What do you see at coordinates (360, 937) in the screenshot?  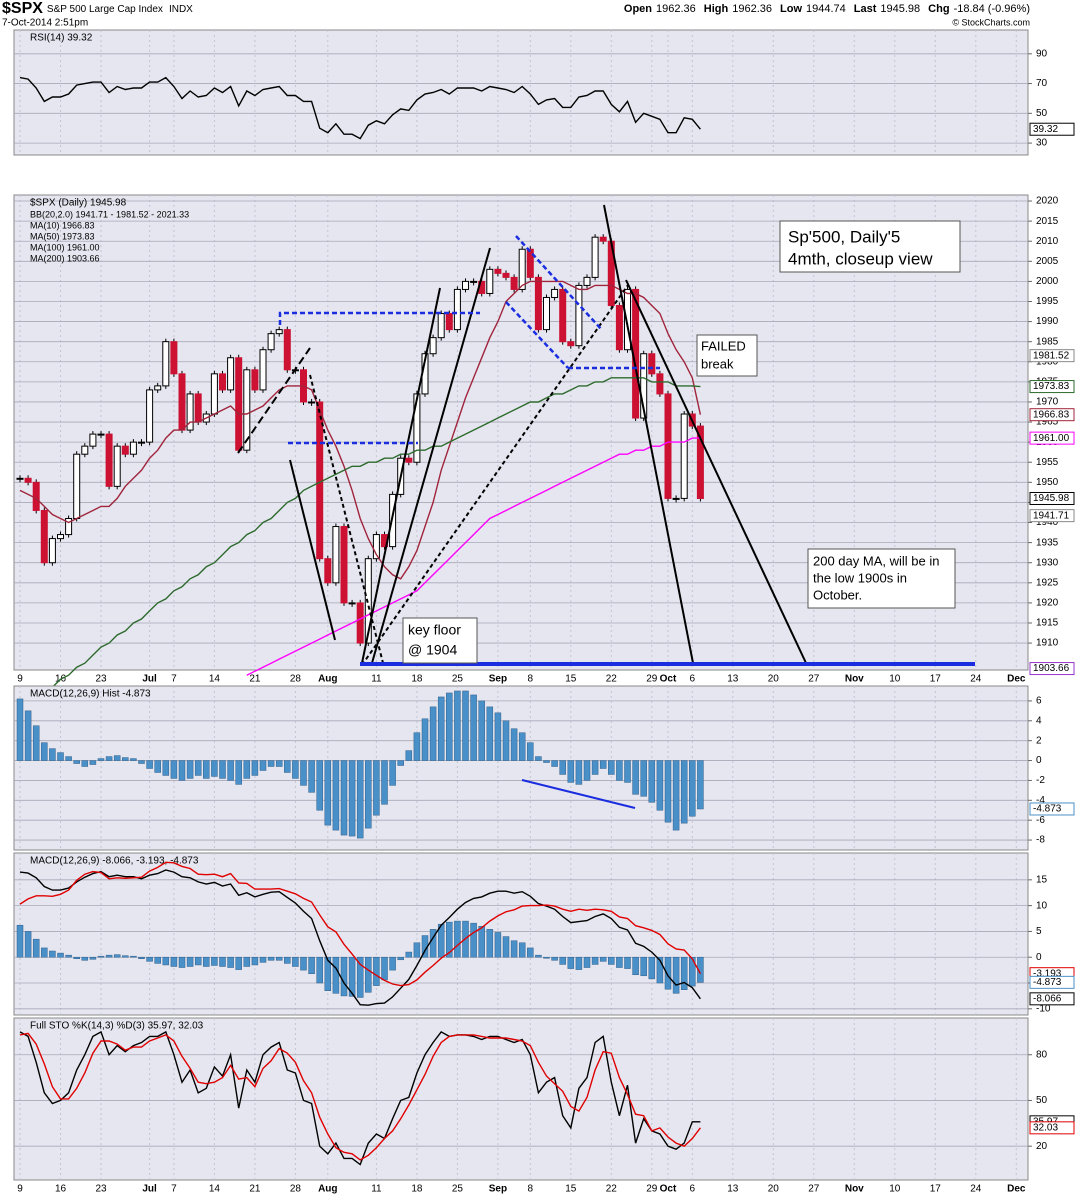 I see `series-line` at bounding box center [360, 937].